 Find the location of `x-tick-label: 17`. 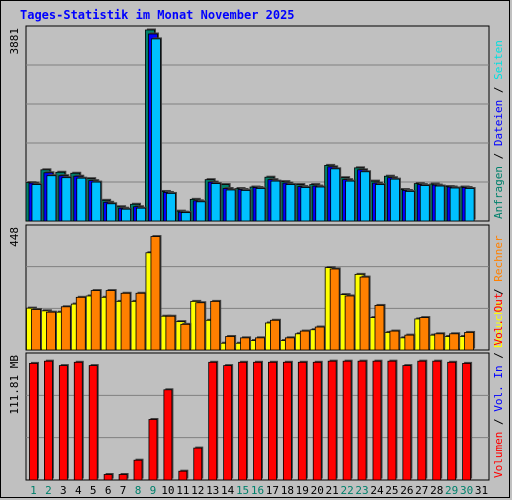

x-tick-label: 17 is located at coordinates (272, 490).